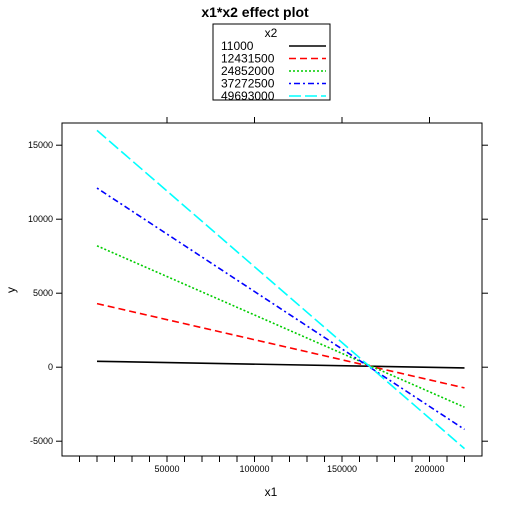  What do you see at coordinates (254, 469) in the screenshot?
I see `x-tick-label: 100000` at bounding box center [254, 469].